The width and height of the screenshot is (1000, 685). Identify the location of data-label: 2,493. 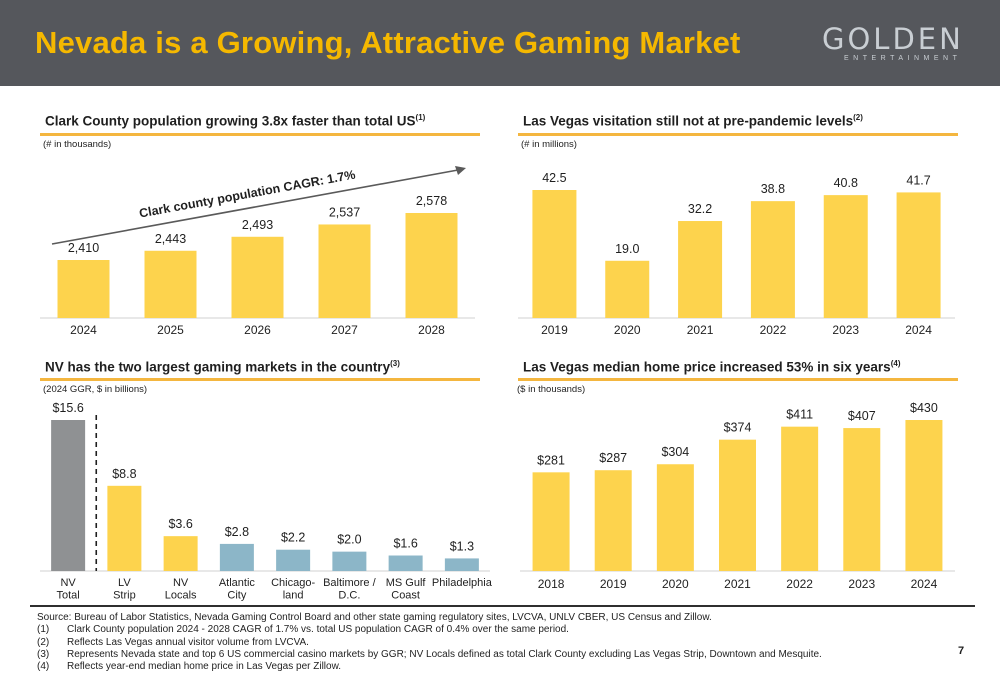
(257, 225).